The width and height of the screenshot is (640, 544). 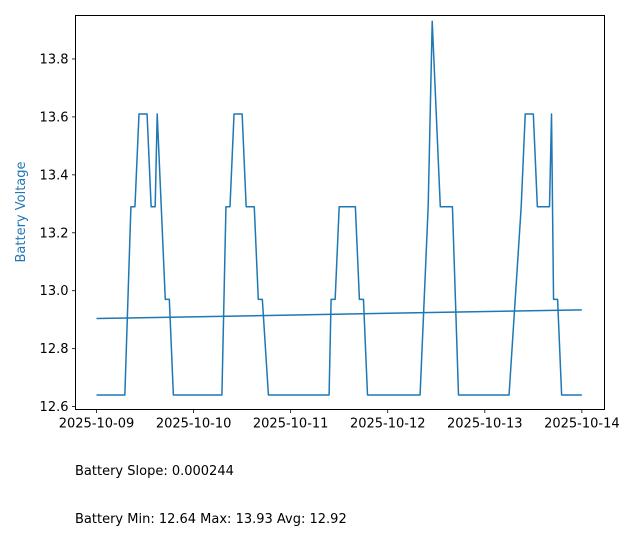 What do you see at coordinates (54, 349) in the screenshot?
I see `y-tick-label: 12.8` at bounding box center [54, 349].